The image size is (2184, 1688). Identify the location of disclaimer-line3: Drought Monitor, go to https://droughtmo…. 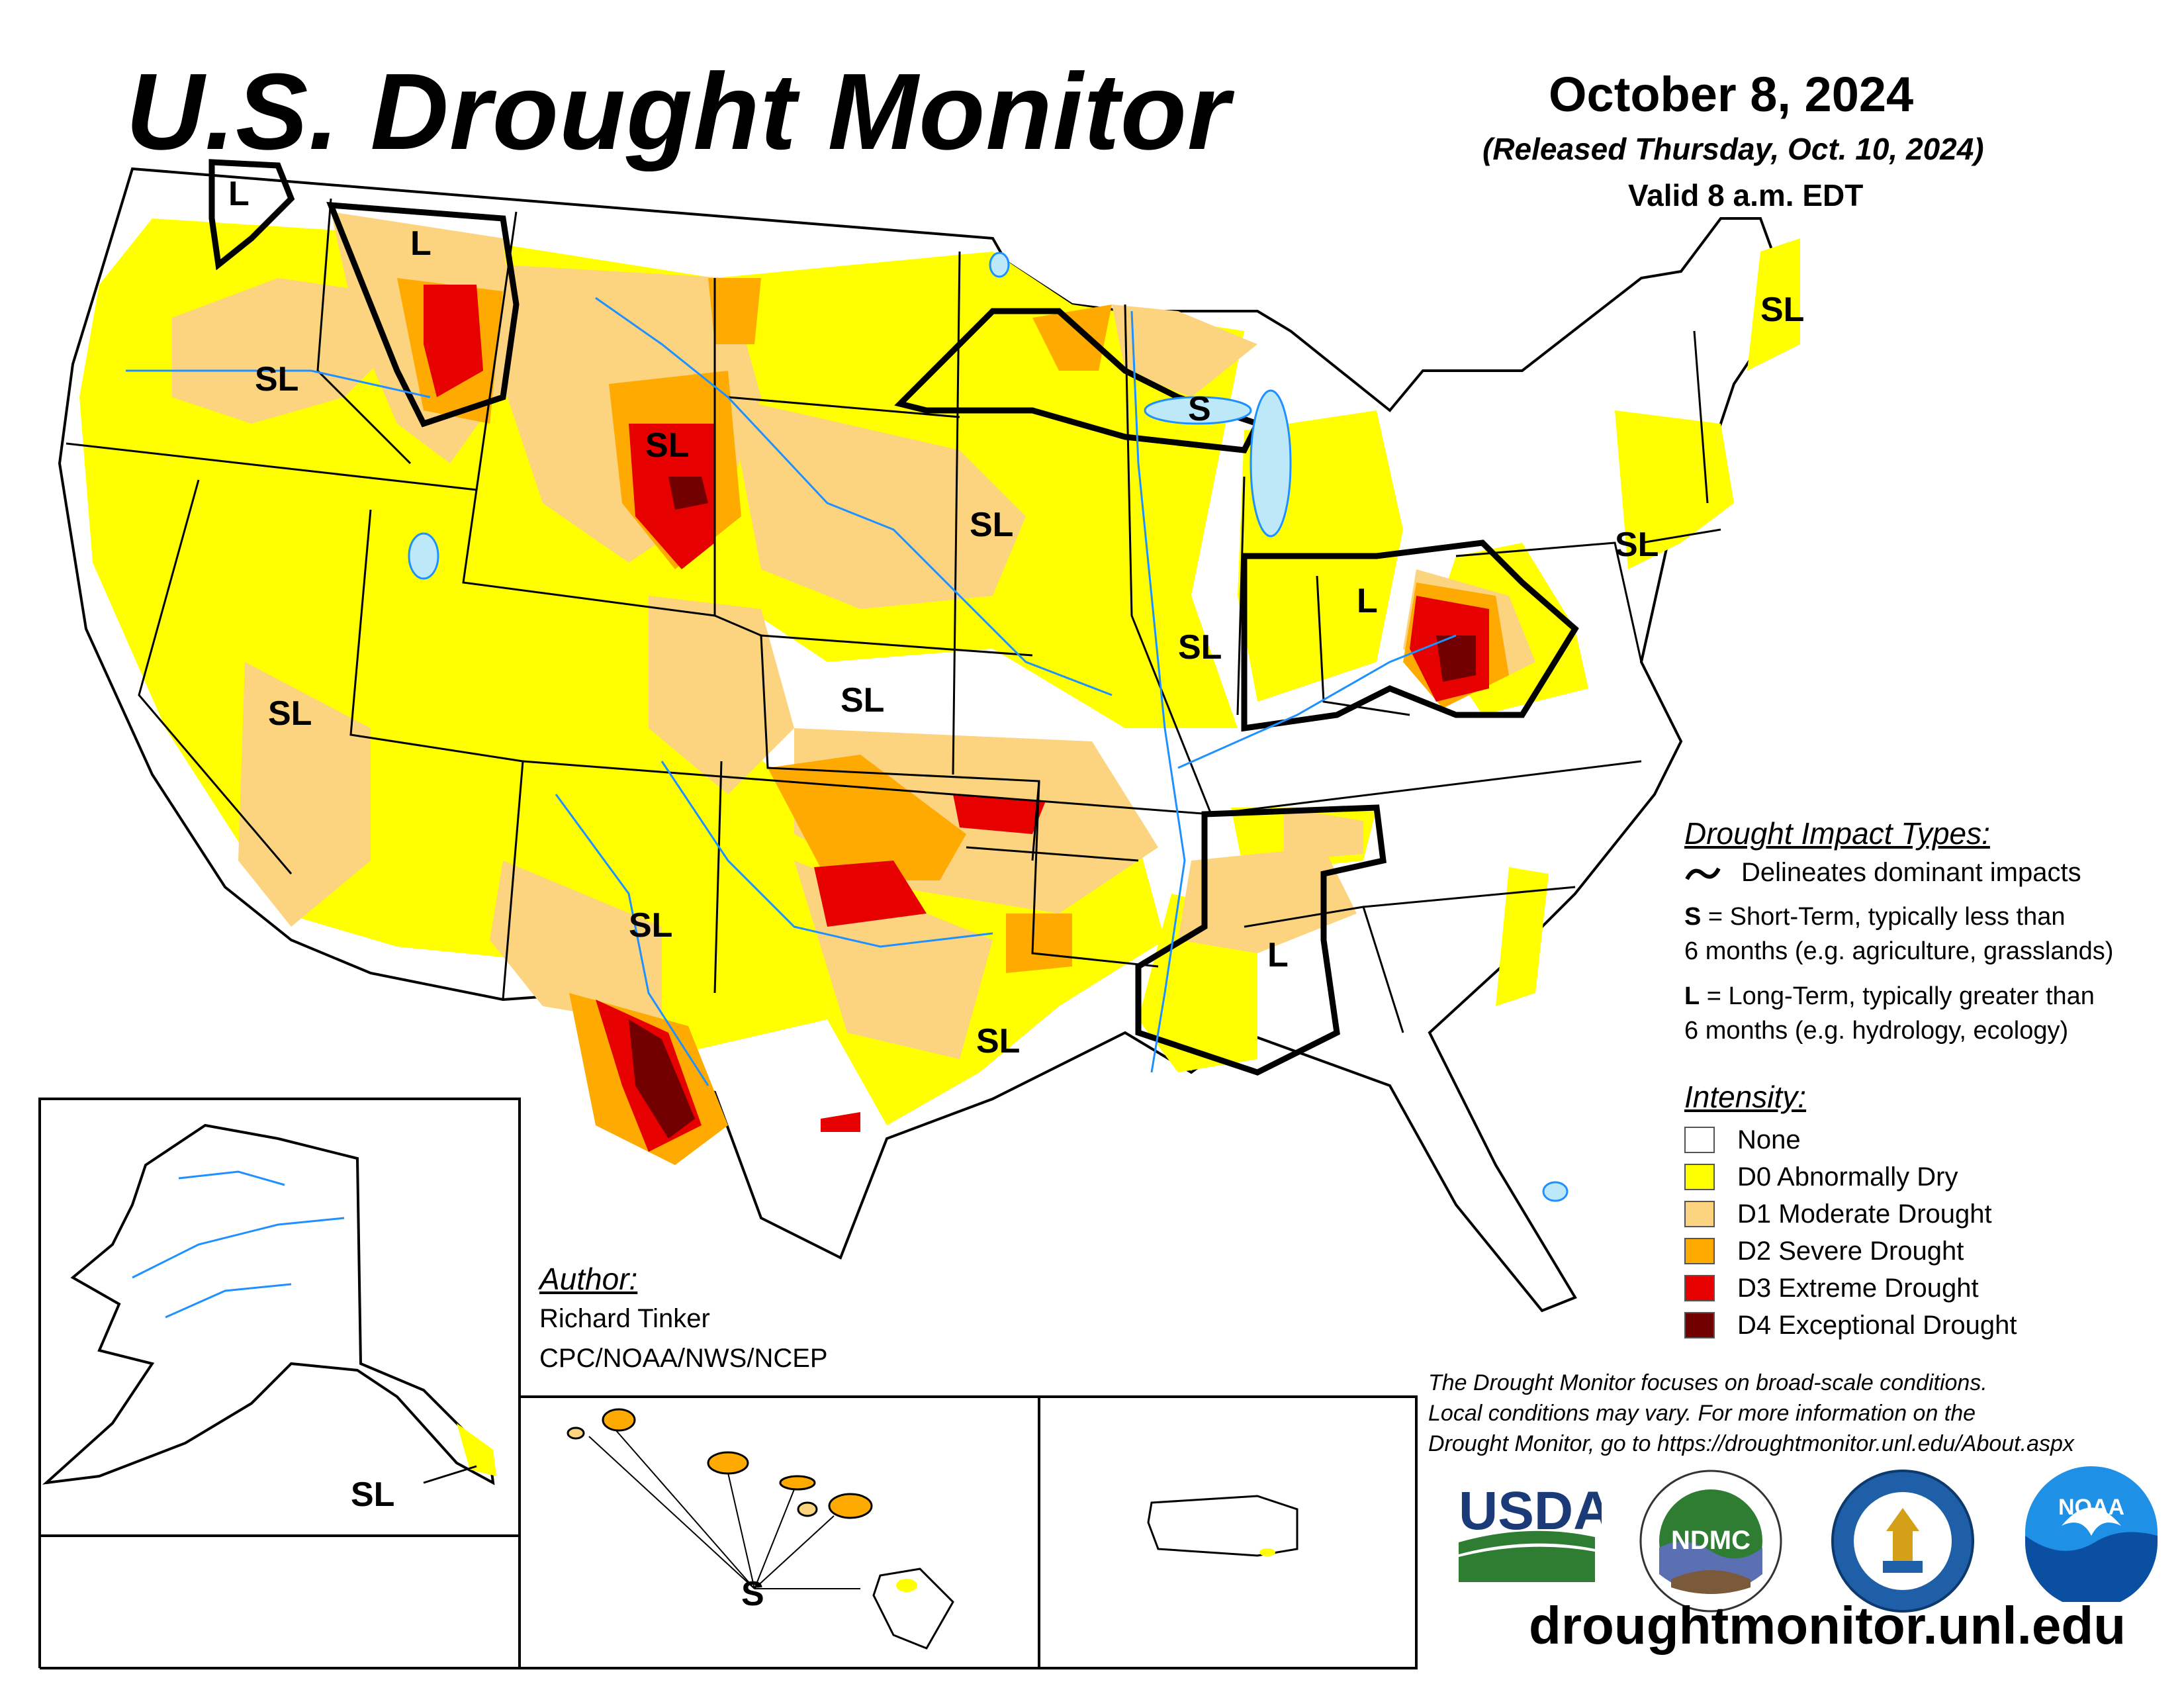
(1751, 1443).